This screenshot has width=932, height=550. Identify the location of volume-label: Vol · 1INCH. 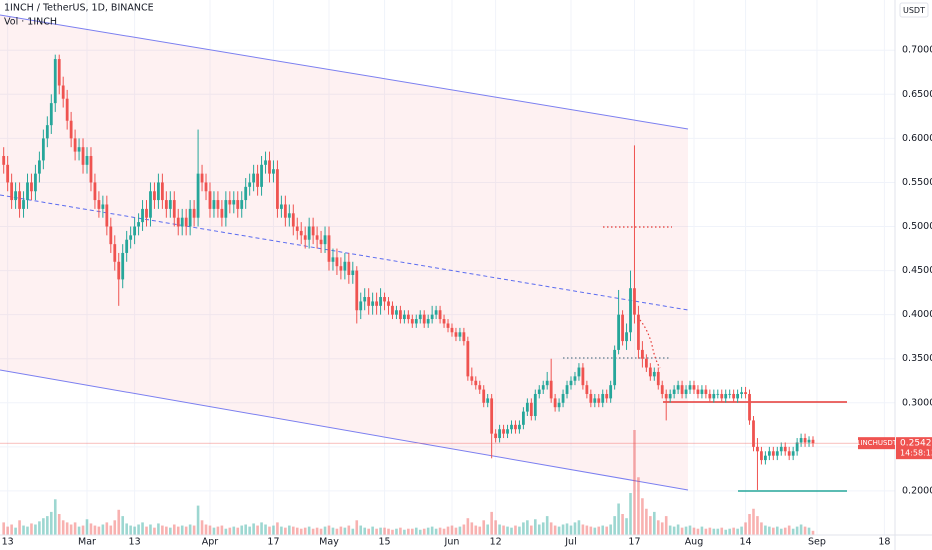
(30, 22).